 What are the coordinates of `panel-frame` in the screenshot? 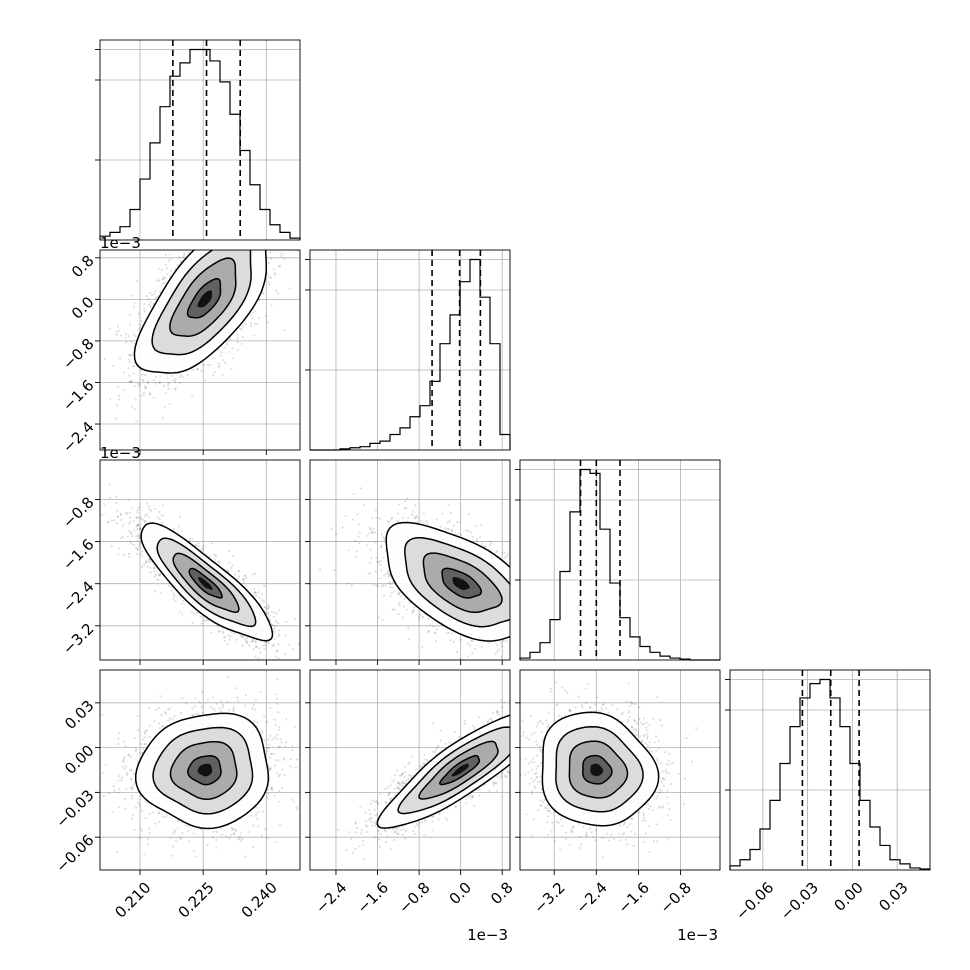 It's located at (620, 560).